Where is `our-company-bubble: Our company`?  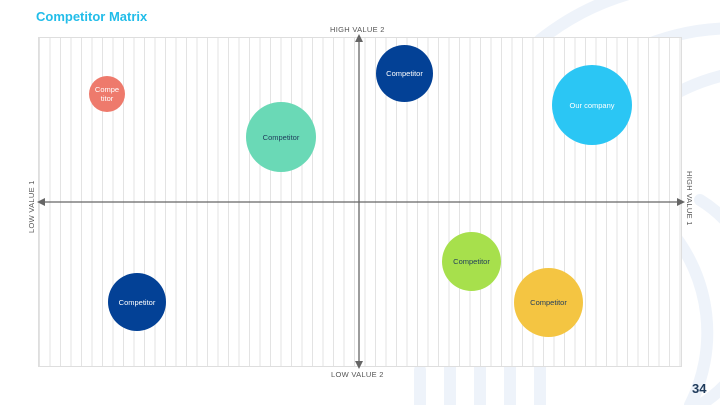 our-company-bubble: Our company is located at coordinates (592, 105).